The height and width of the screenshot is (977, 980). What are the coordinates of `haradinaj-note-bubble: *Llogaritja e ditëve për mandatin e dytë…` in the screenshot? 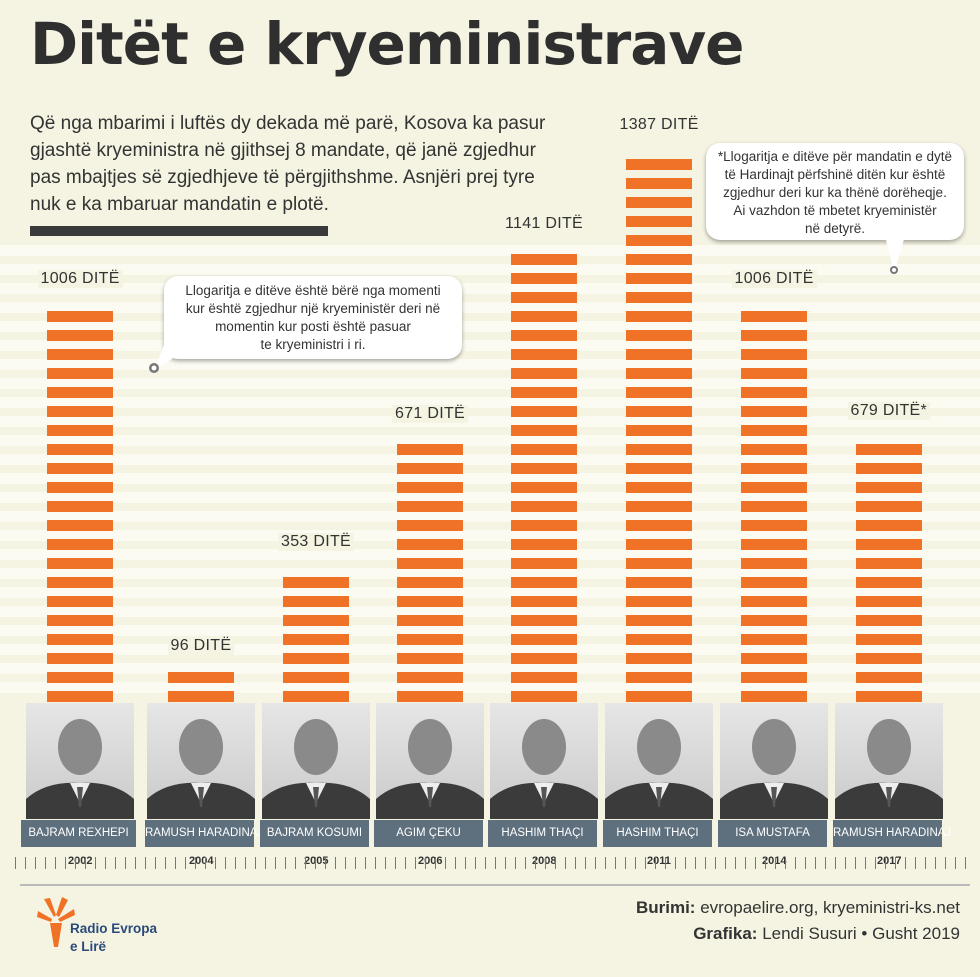 It's located at (835, 191).